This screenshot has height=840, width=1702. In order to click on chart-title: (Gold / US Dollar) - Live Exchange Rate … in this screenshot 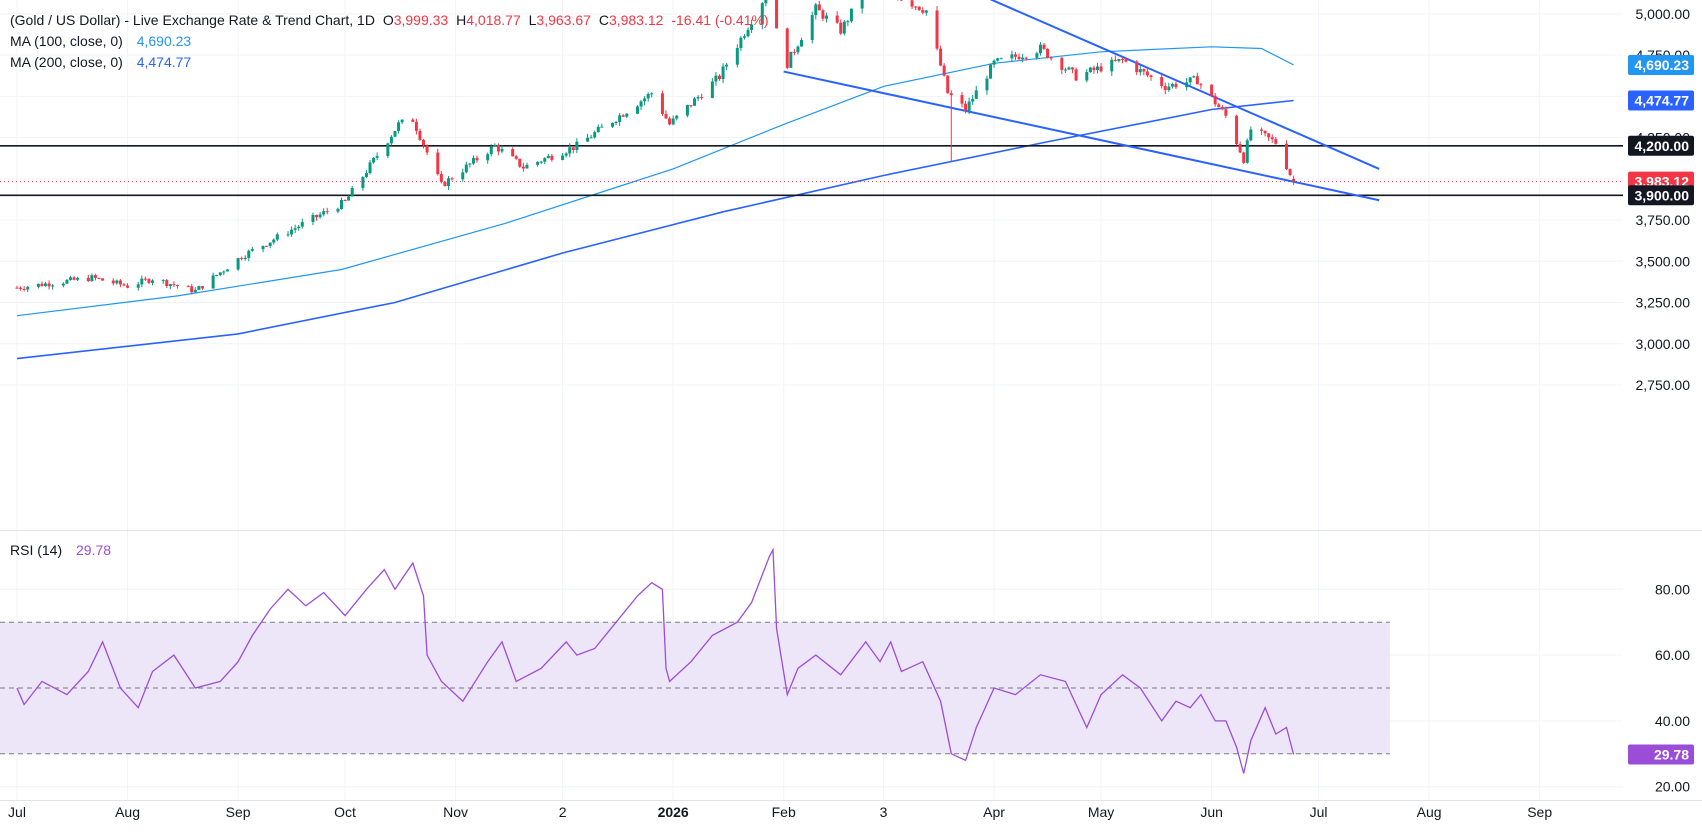, I will do `click(192, 20)`.